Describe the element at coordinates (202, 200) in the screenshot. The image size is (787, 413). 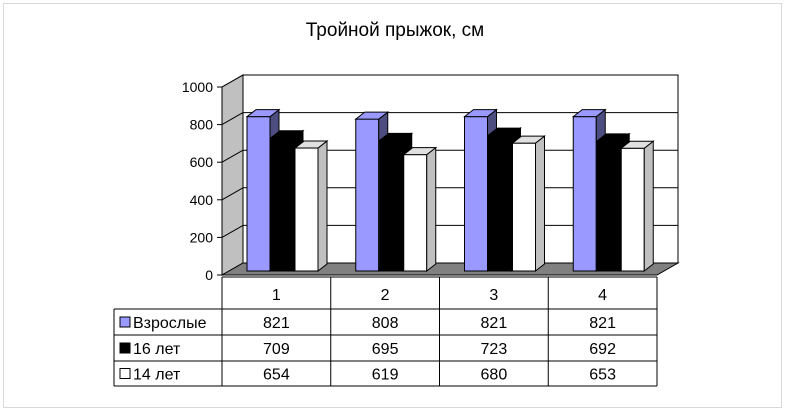
I see `y-tick-label: 400` at that location.